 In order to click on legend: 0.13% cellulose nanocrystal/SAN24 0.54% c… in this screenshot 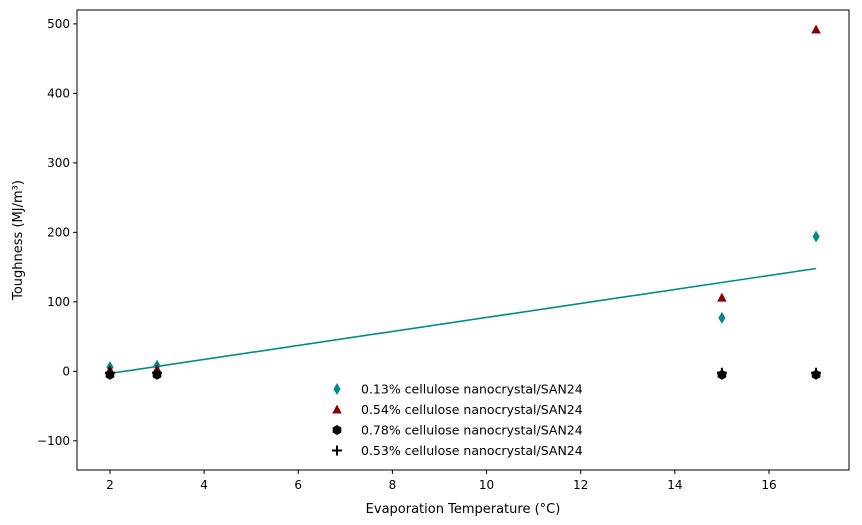, I will do `click(457, 420)`.